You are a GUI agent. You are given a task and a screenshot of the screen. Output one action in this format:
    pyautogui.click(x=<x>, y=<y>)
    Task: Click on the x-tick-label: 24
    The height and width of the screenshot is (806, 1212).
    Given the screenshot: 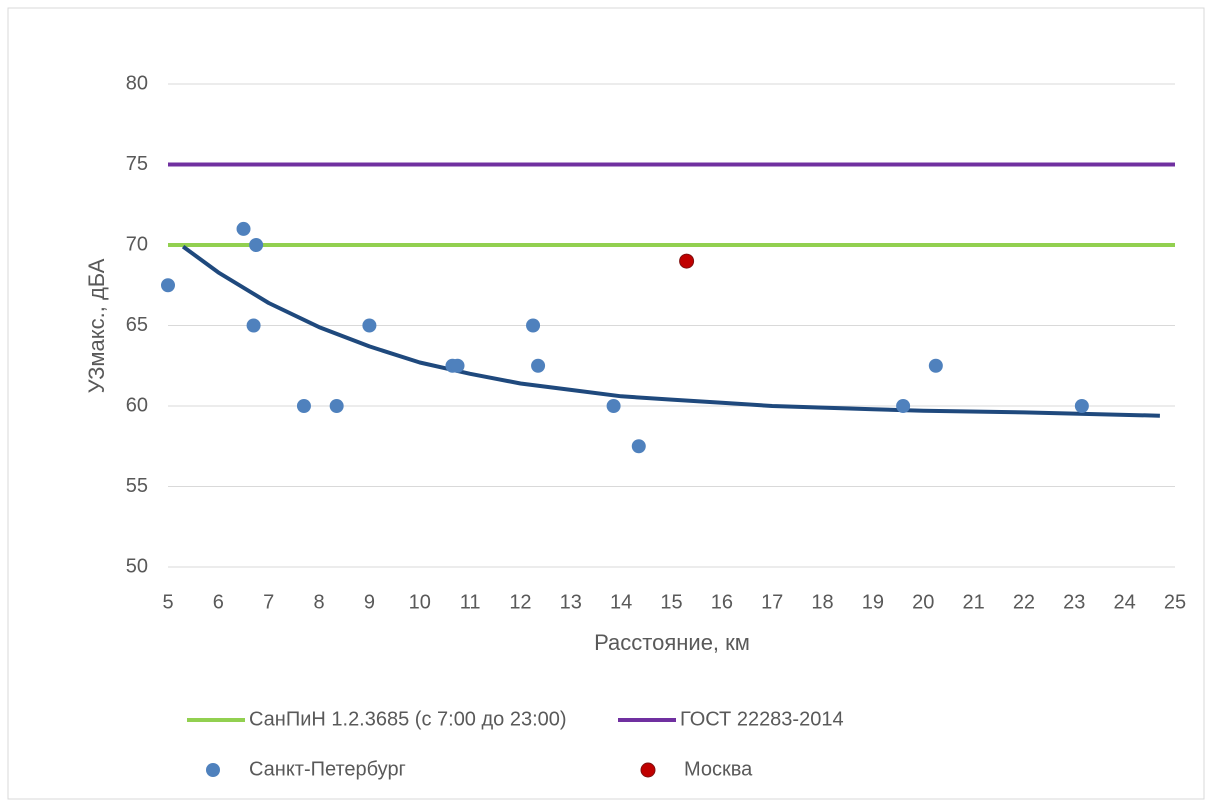 What is the action you would take?
    pyautogui.click(x=1125, y=602)
    